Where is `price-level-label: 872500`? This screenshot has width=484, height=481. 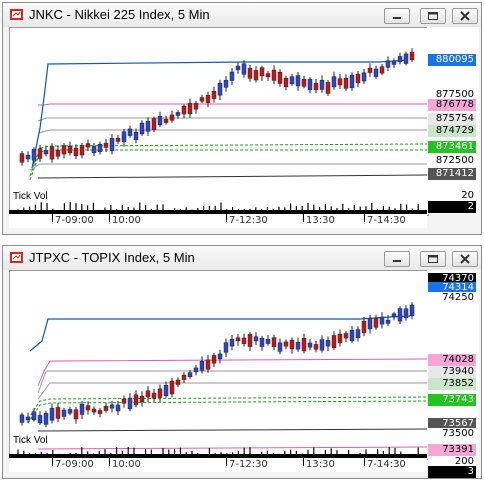
price-level-label: 872500 is located at coordinates (452, 161).